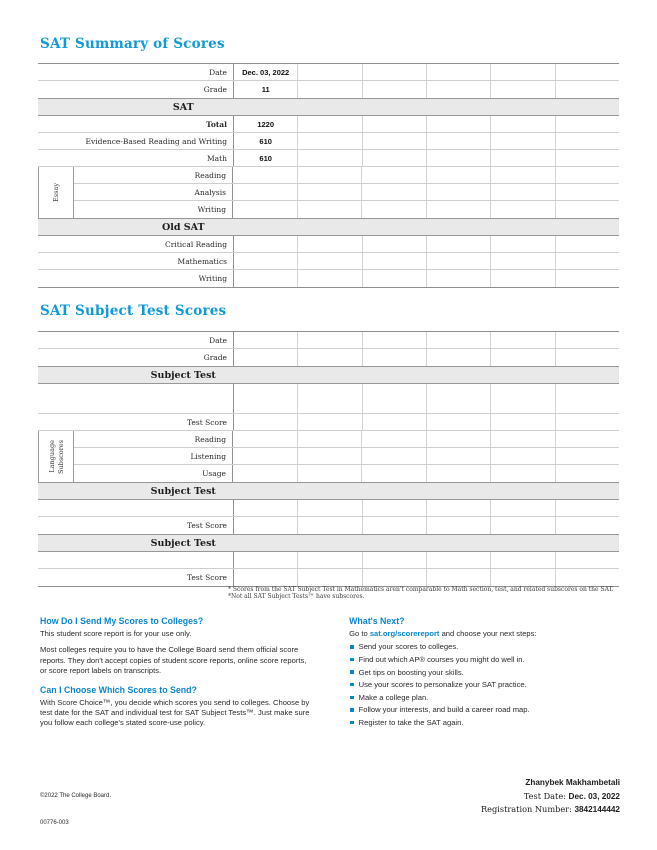  What do you see at coordinates (328, 340) in the screenshot?
I see `table-row: Date` at bounding box center [328, 340].